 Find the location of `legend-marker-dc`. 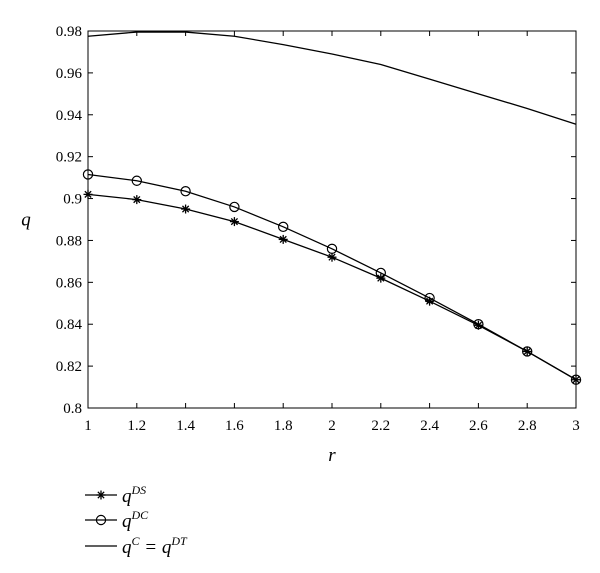

legend-marker-dc is located at coordinates (101, 520).